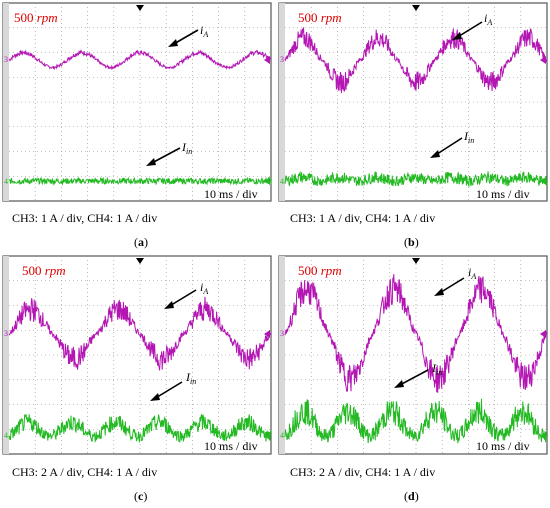 This screenshot has width=550, height=508. I want to click on panel-caption: (a), so click(141, 242).